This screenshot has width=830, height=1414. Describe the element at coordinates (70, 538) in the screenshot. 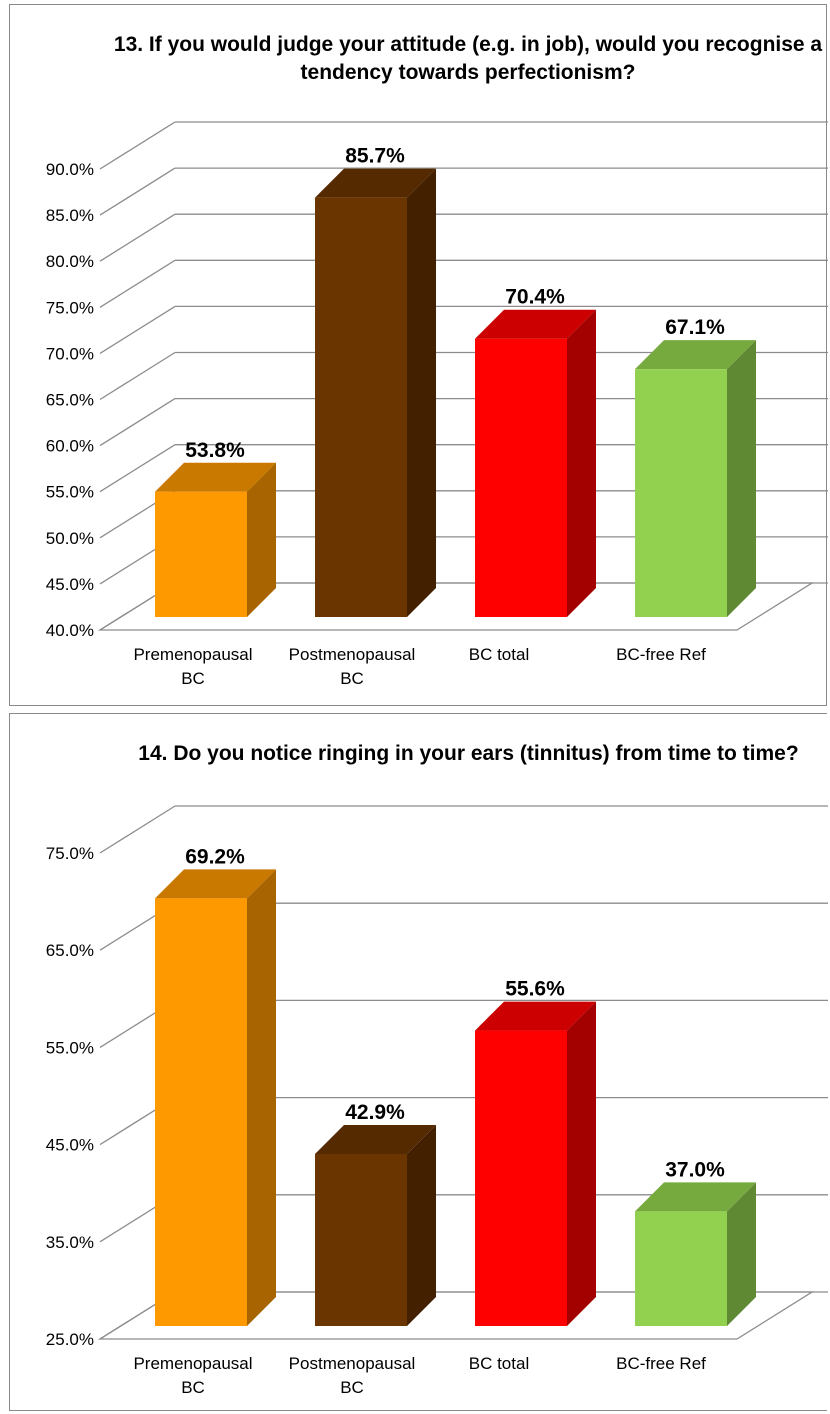

I see `y-tick-label: 50.0%` at that location.